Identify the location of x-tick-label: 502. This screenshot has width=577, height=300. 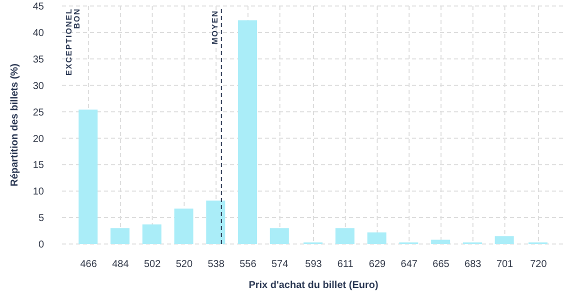
(153, 264).